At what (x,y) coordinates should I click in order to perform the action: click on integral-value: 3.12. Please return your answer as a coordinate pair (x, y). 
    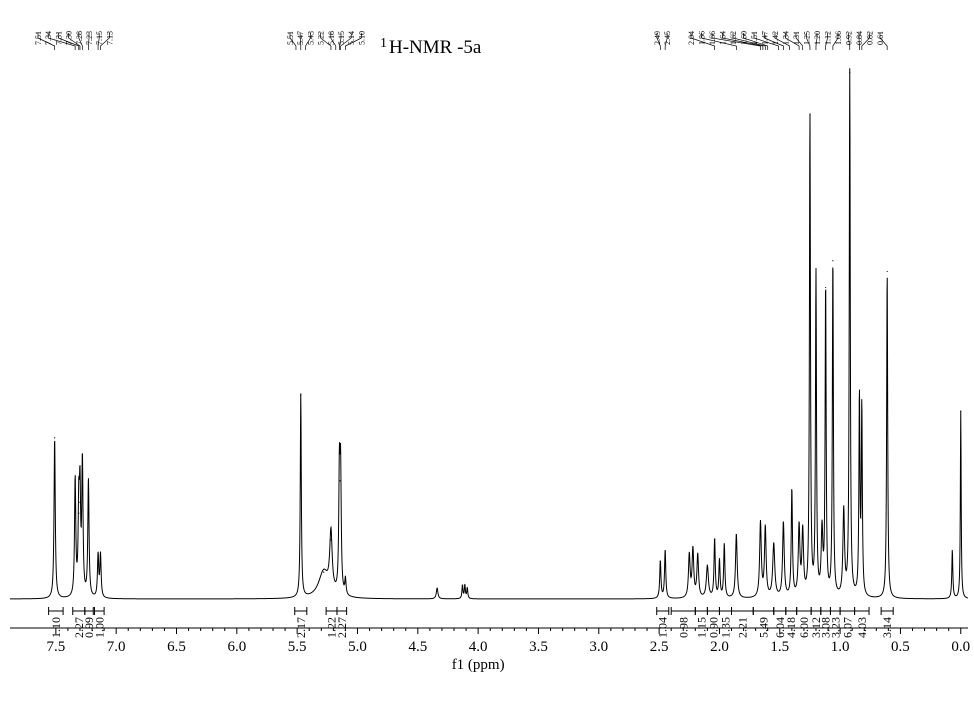
    Looking at the image, I should click on (816, 627).